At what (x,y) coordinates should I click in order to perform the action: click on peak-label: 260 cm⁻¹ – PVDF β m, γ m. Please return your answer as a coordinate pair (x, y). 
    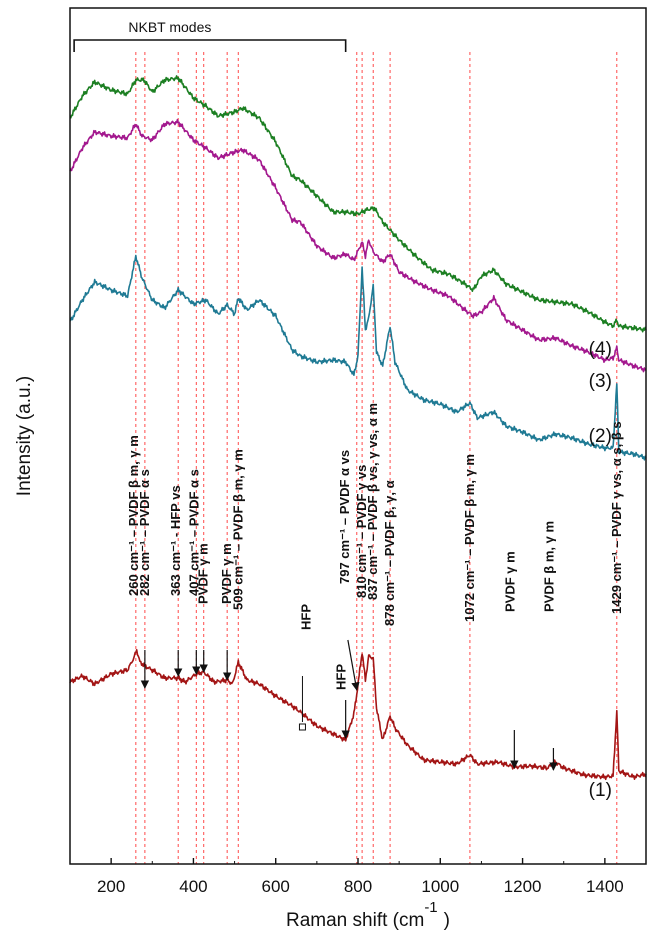
    Looking at the image, I should click on (133, 515).